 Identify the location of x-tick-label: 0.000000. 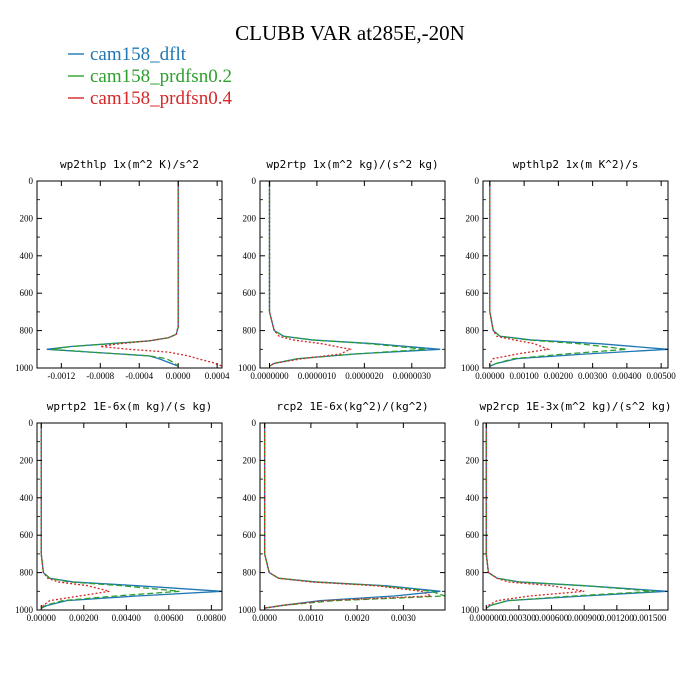
(486, 618).